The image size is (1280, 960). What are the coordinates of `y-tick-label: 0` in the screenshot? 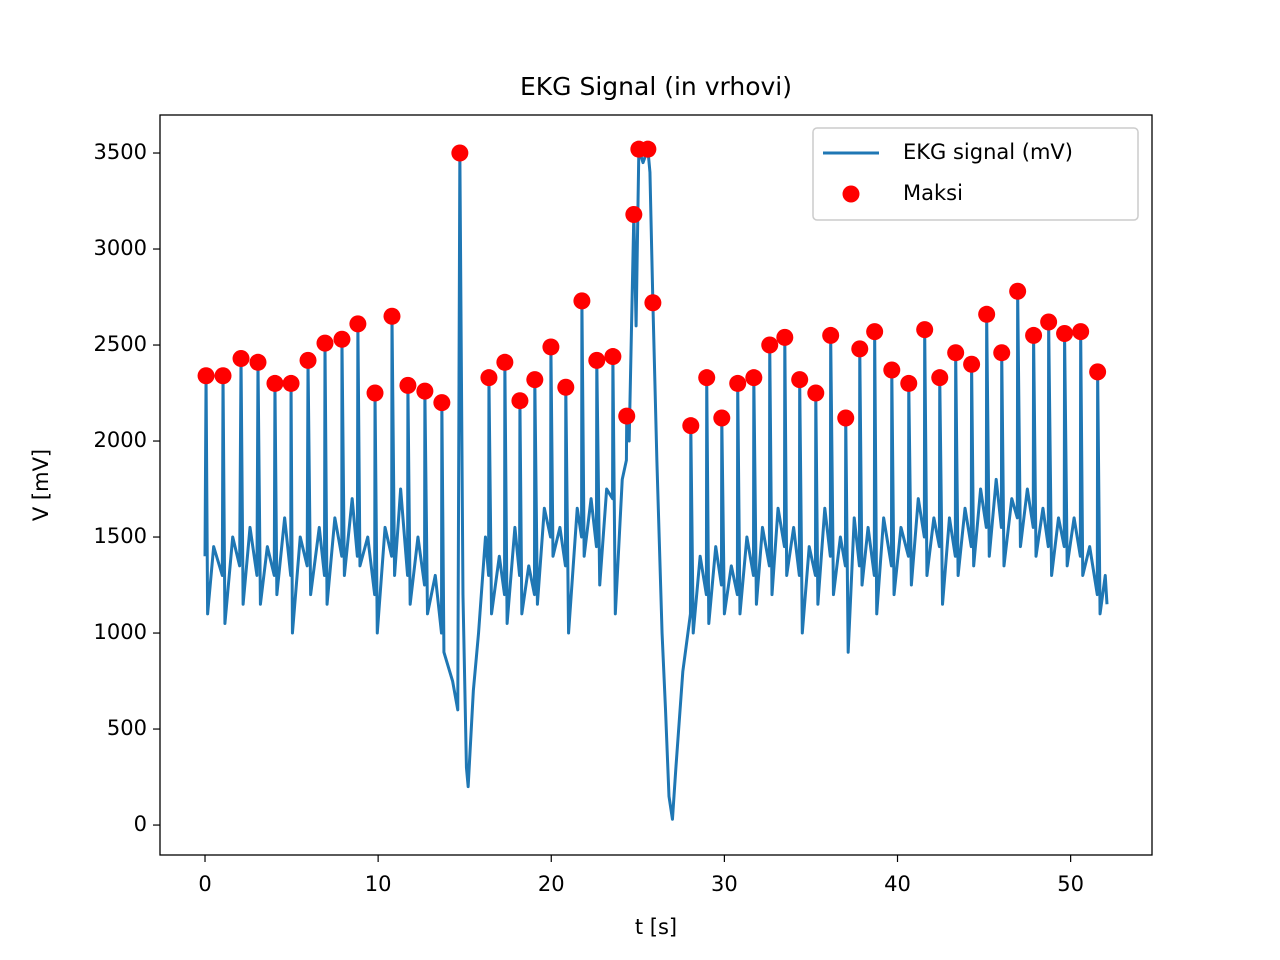 It's located at (140, 824).